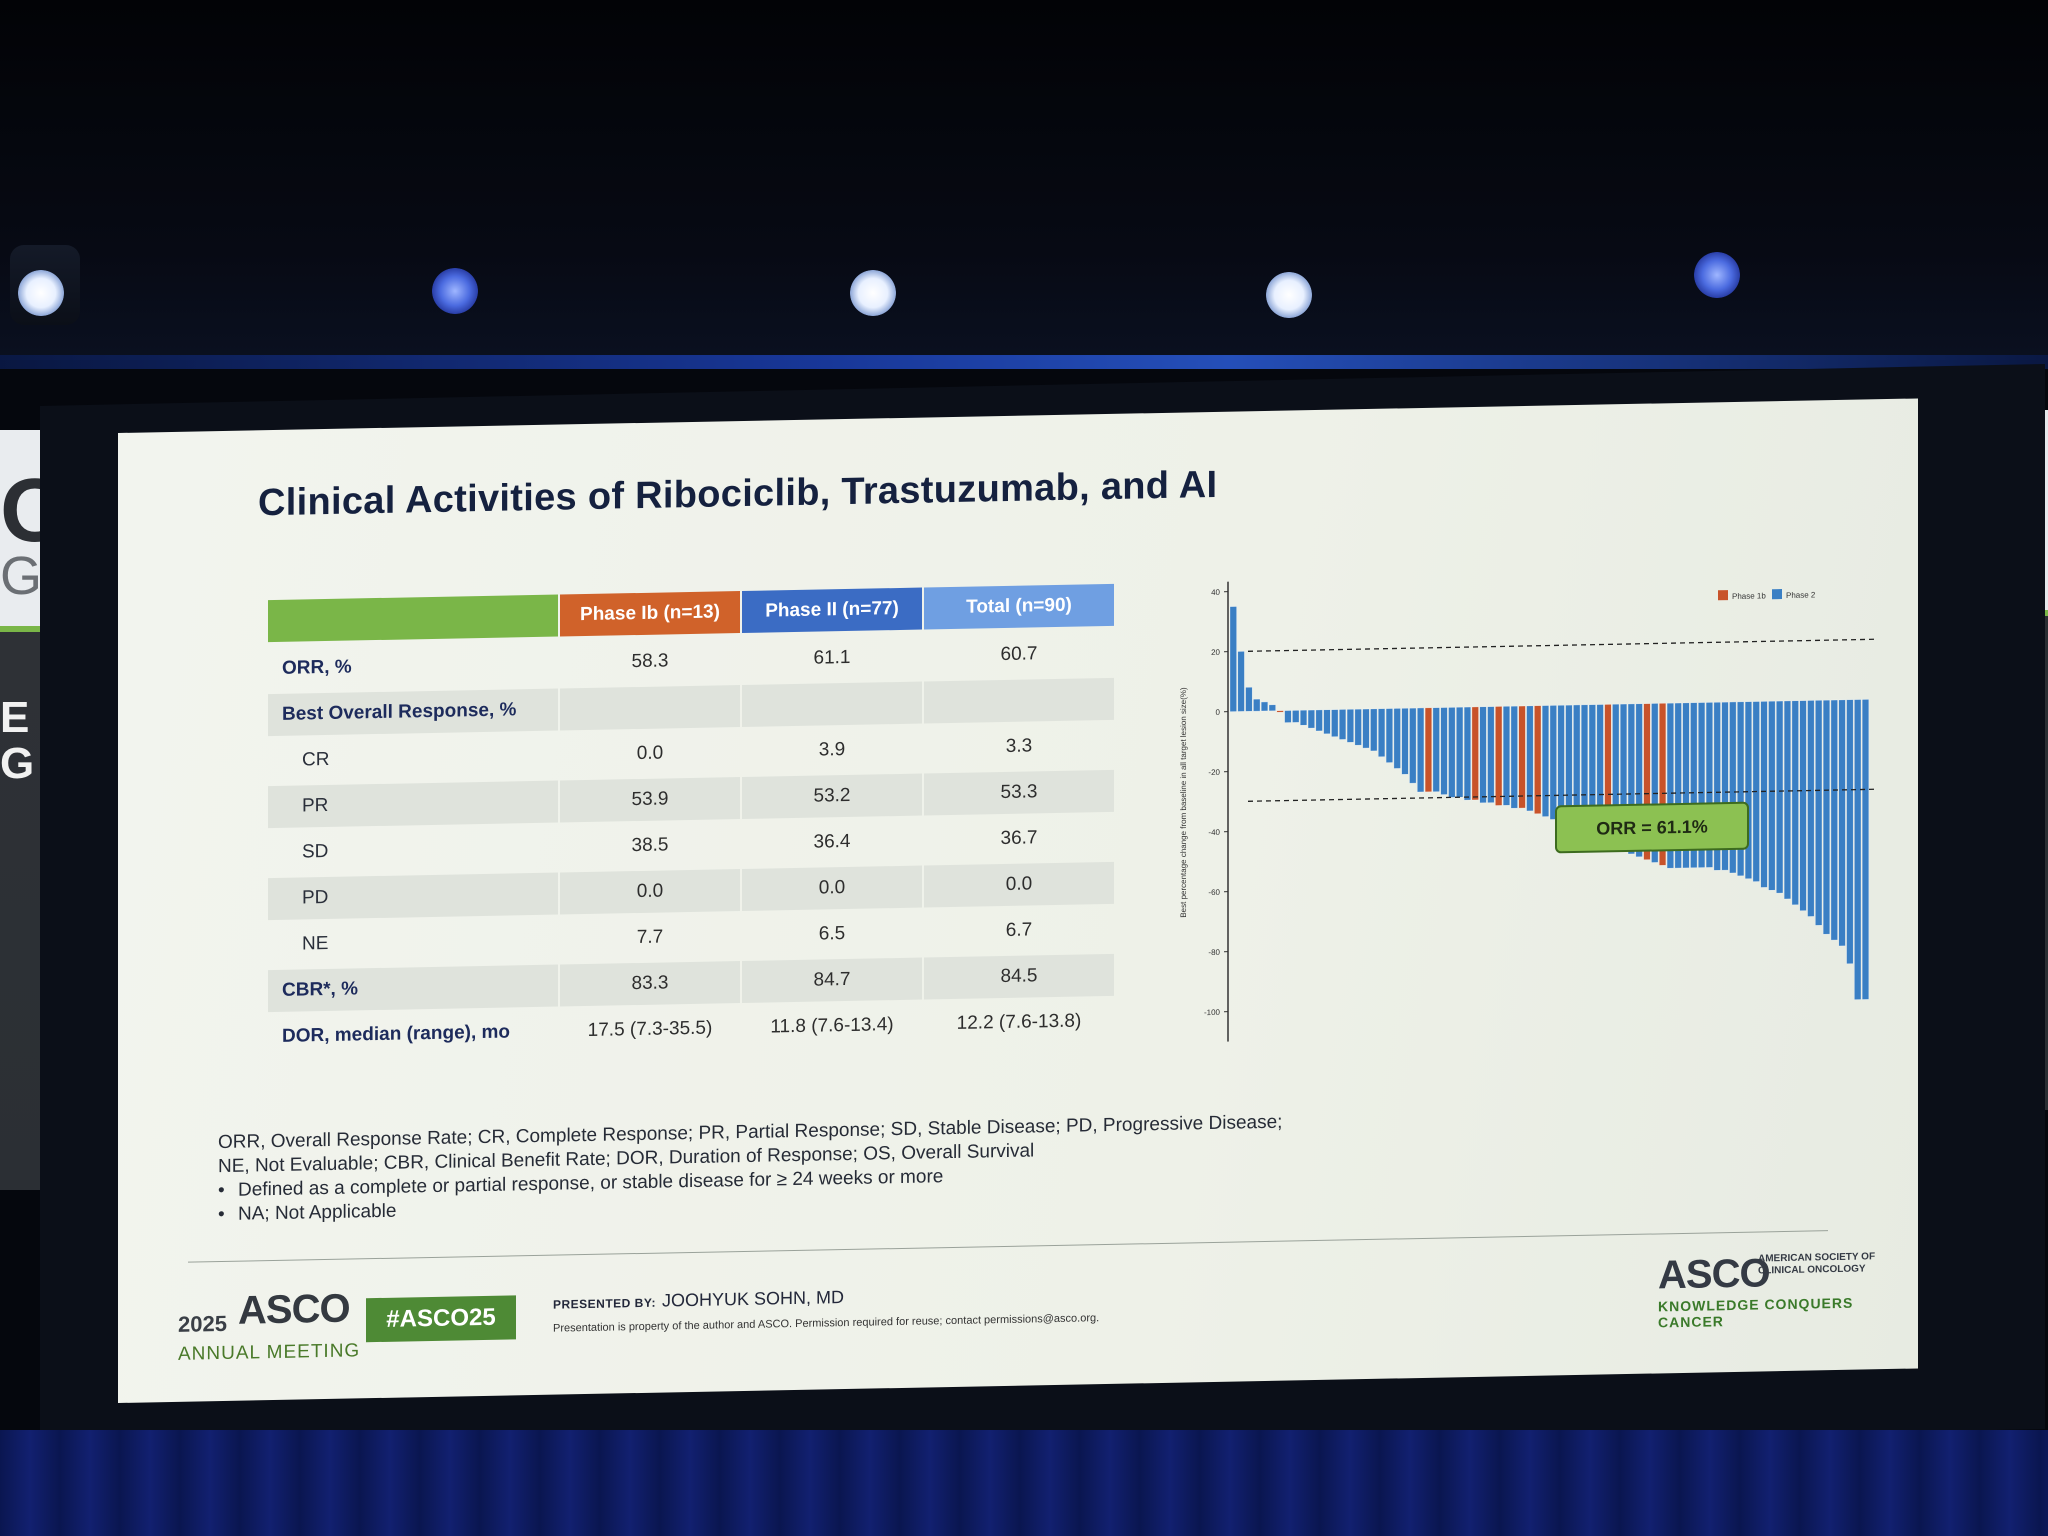  Describe the element at coordinates (832, 657) in the screenshot. I see `table-cell: 61.1` at that location.